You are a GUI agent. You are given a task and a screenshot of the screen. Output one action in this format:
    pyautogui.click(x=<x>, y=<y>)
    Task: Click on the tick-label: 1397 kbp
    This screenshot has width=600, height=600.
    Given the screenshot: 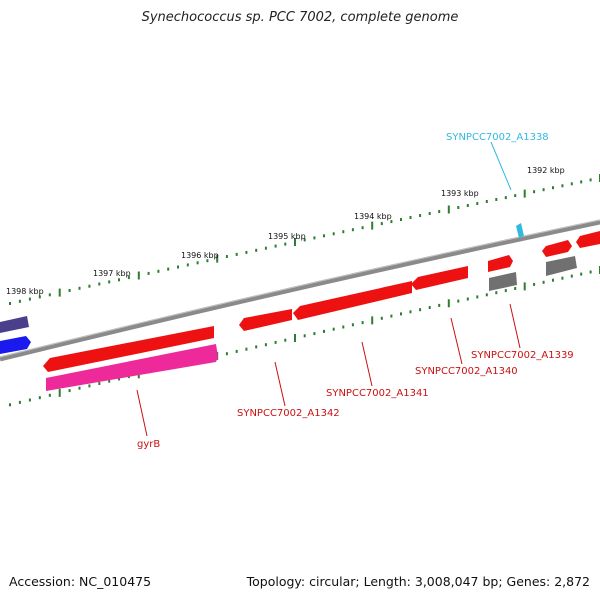 What is the action you would take?
    pyautogui.click(x=112, y=273)
    